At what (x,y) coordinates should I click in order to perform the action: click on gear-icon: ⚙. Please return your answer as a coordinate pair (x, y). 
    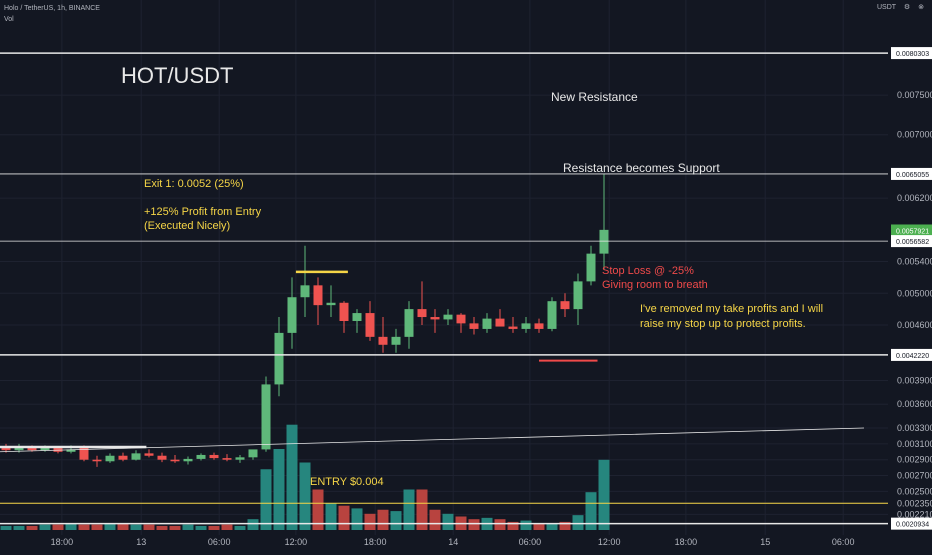
    Looking at the image, I should click on (907, 7).